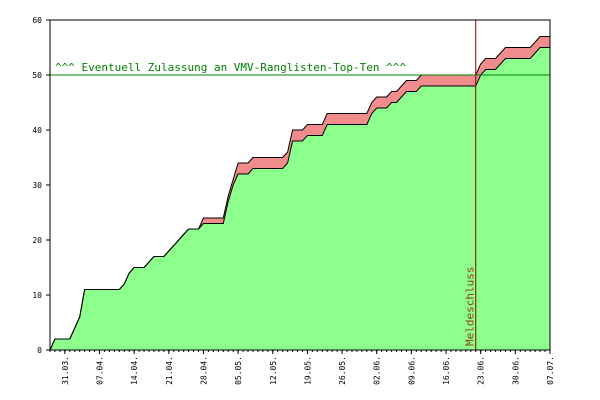  Describe the element at coordinates (481, 370) in the screenshot. I see `x-tick-label: 23.06.` at that location.